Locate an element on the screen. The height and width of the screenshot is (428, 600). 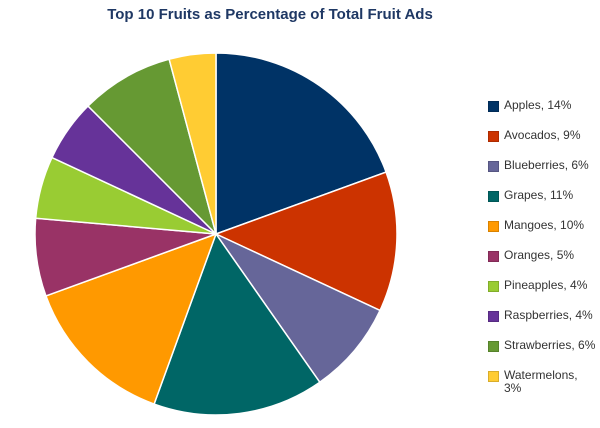
pie-slice-grapes is located at coordinates (237, 324).